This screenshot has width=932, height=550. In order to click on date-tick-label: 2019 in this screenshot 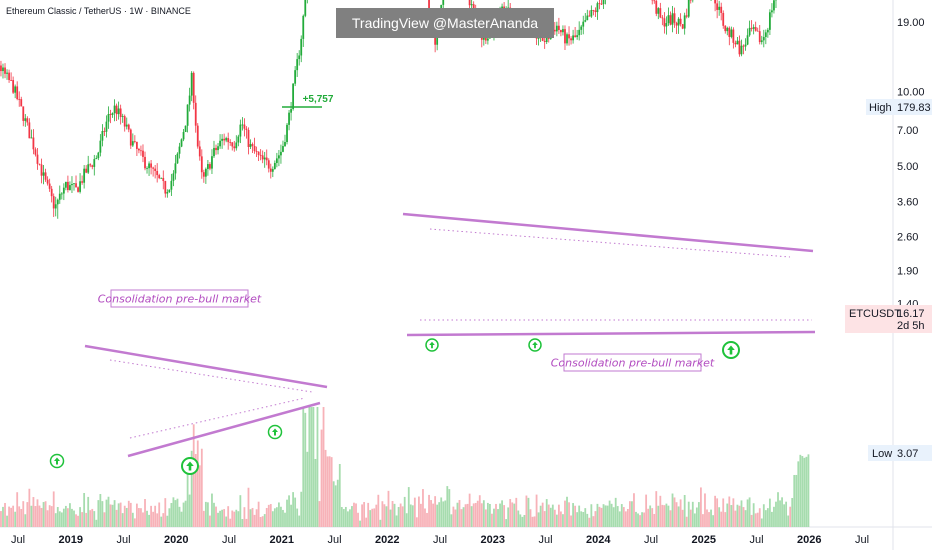, I will do `click(71, 540)`.